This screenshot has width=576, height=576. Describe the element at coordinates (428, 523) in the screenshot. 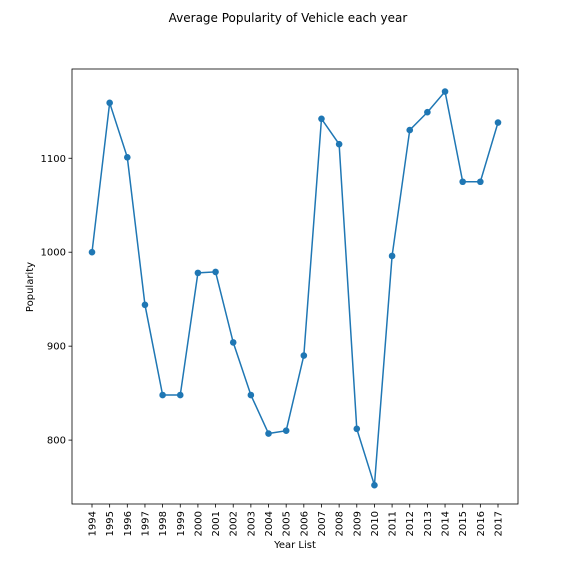

I see `x-tick-label: 2013` at that location.